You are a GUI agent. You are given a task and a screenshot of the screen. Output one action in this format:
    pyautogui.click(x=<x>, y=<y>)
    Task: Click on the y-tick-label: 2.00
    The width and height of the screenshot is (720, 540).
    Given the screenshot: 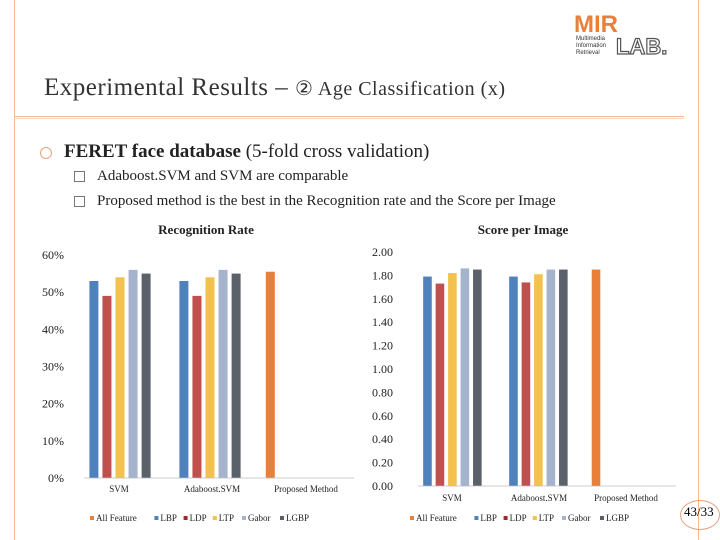 What is the action you would take?
    pyautogui.click(x=382, y=252)
    